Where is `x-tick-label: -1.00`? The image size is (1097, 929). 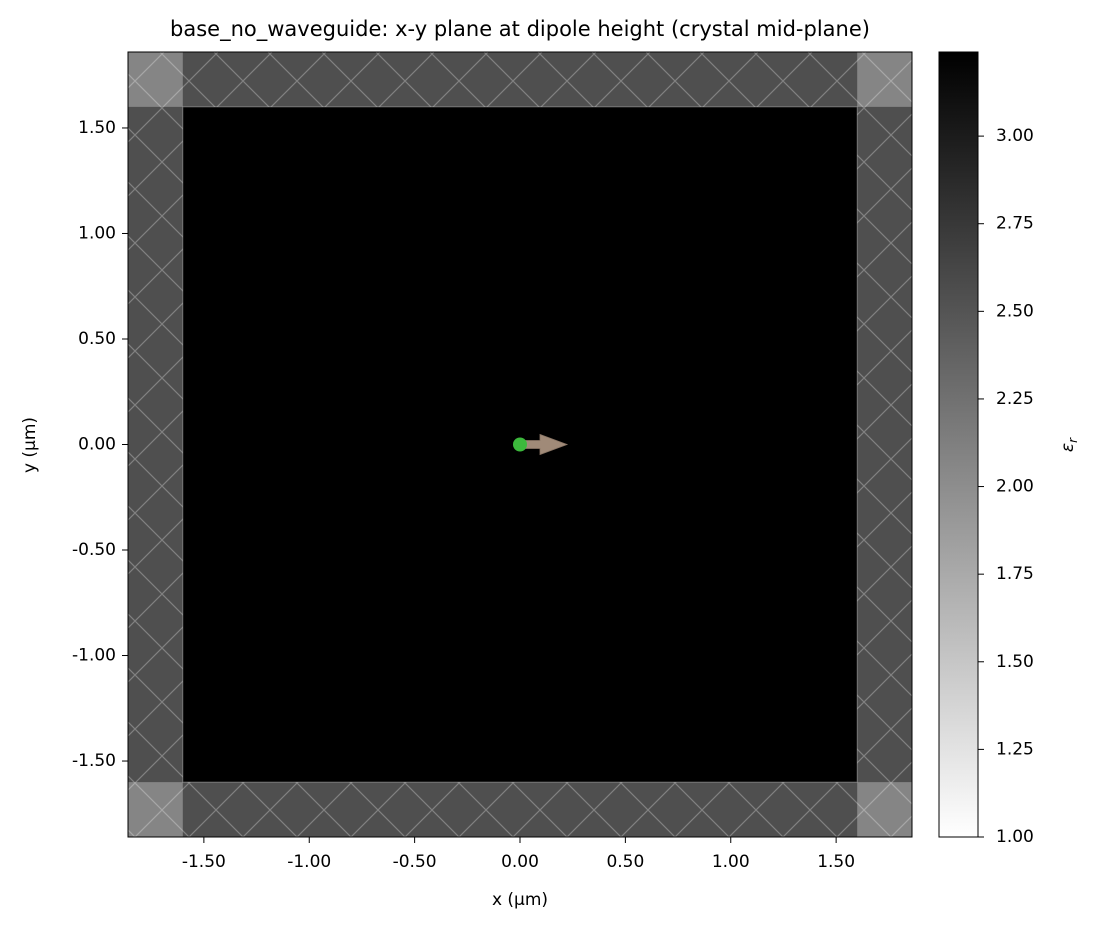
x-tick-label: -1.00 is located at coordinates (309, 862).